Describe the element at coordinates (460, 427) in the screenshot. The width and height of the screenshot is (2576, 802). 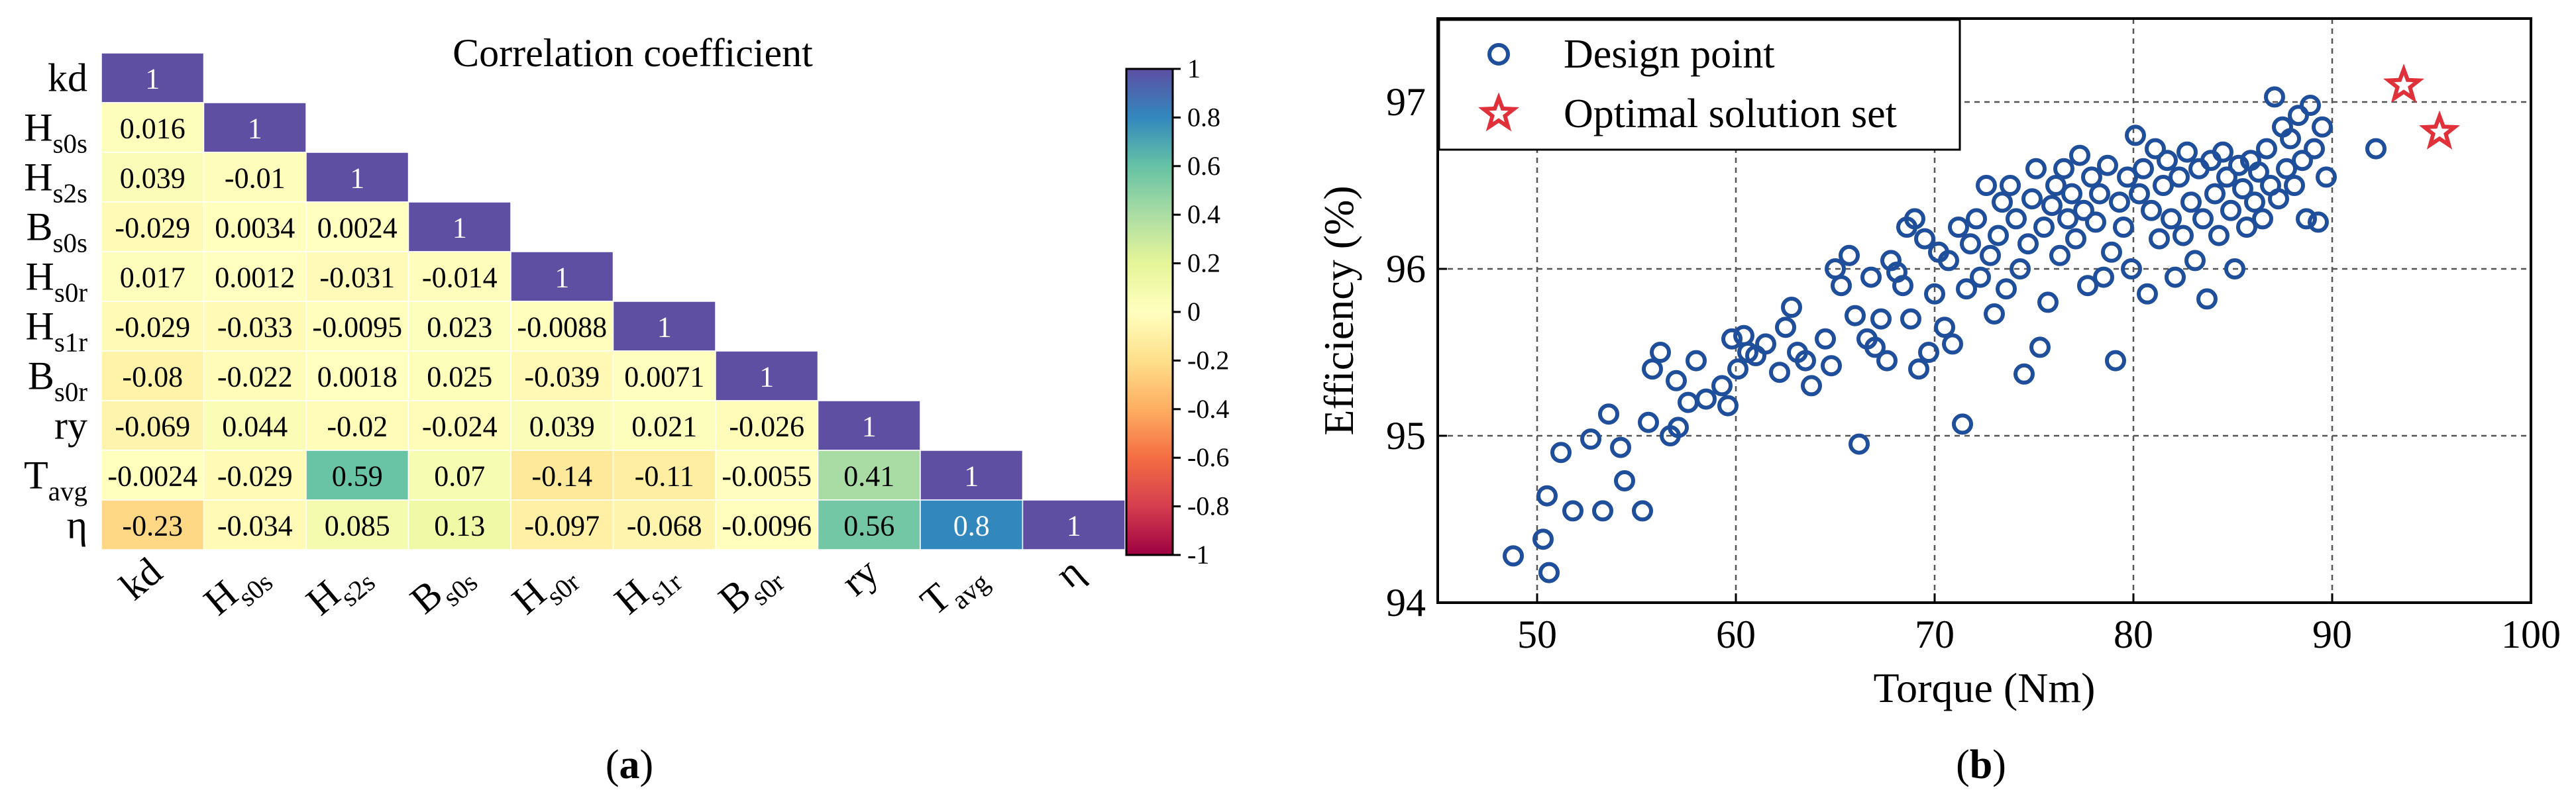
I see `heatmap-cell-value: -0.024` at that location.